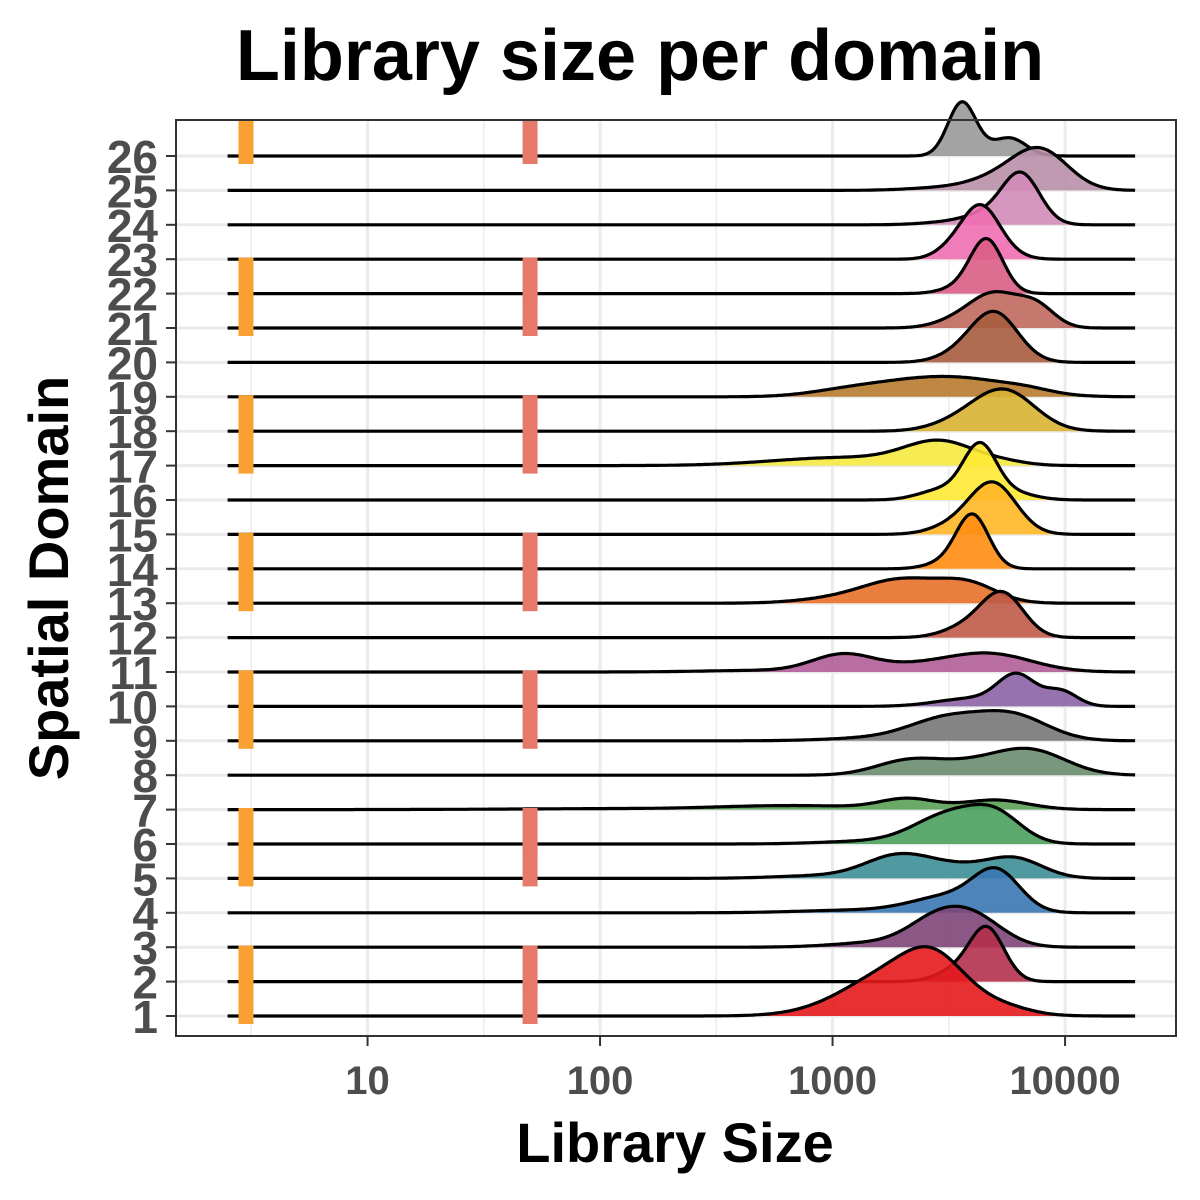 The width and height of the screenshot is (1200, 1200). What do you see at coordinates (674, 1142) in the screenshot?
I see `x-axis-title: Library Size` at bounding box center [674, 1142].